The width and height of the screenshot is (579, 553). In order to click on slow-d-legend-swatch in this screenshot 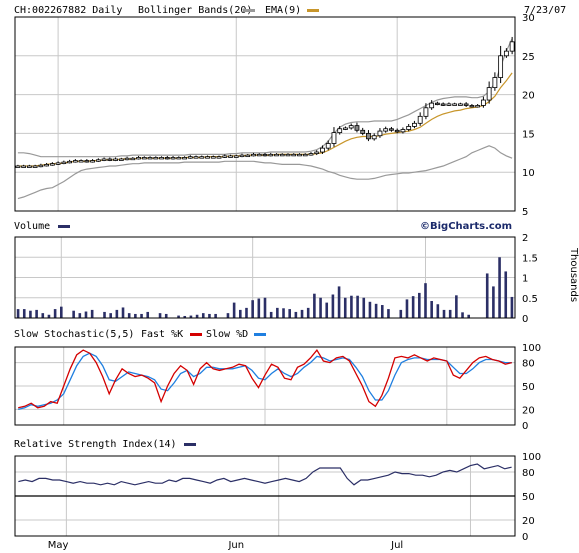, I will do `click(260, 334)`.